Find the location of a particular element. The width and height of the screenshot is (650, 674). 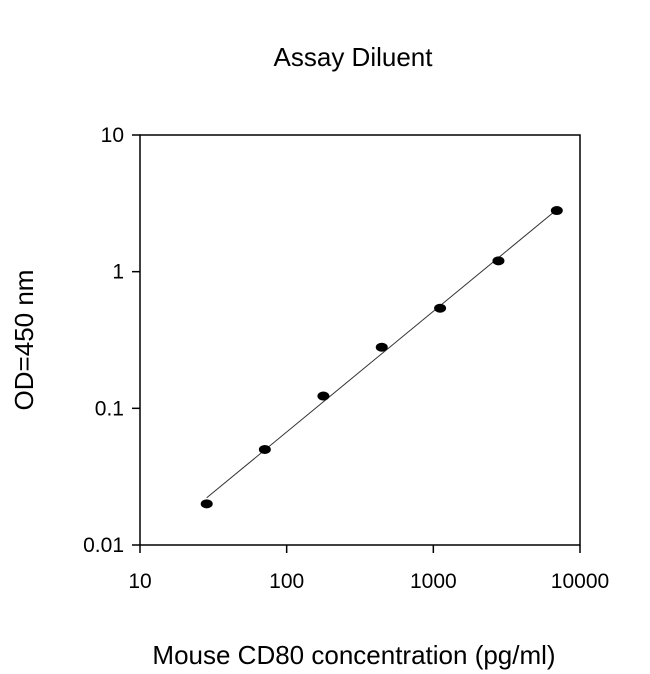

y-axis-label: OD=450 nm is located at coordinates (24, 340).